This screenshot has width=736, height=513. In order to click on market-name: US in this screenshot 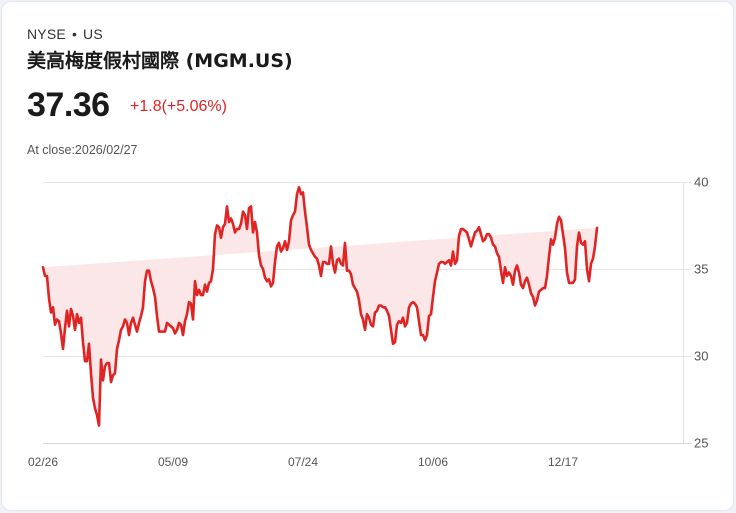, I will do `click(93, 34)`.